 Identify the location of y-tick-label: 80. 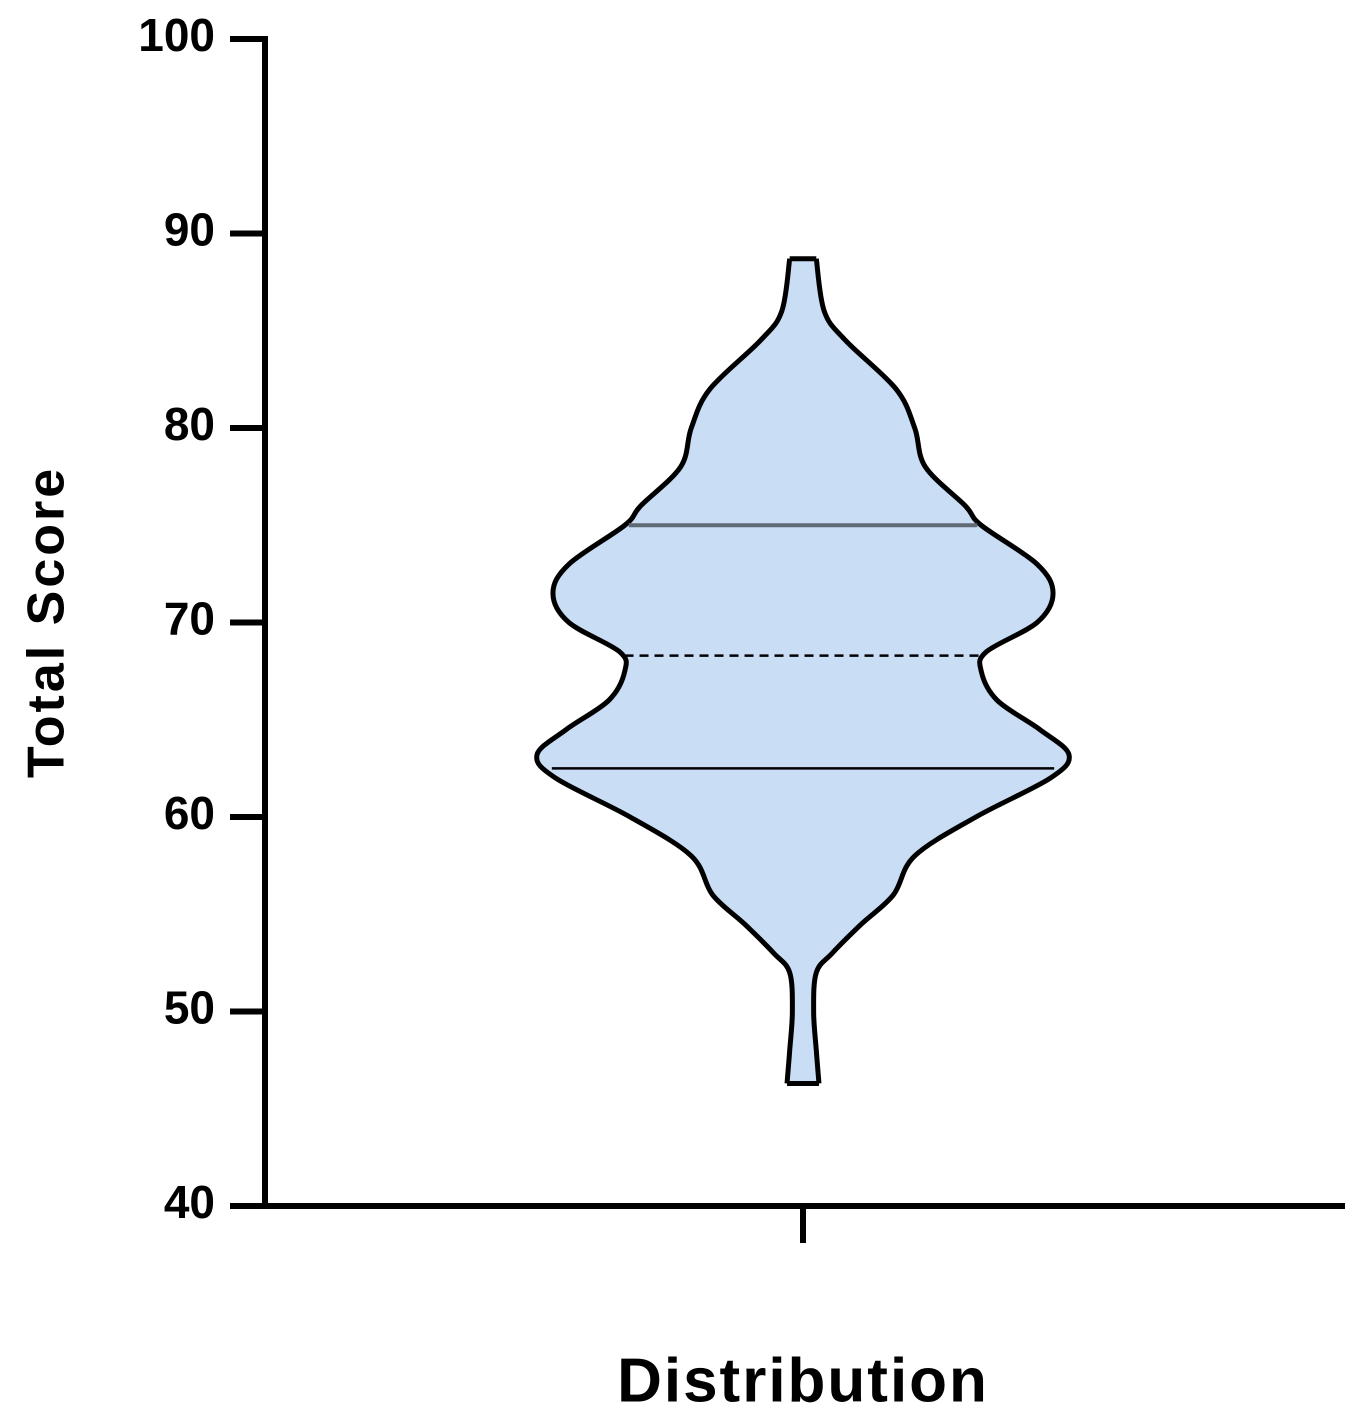
(189, 424).